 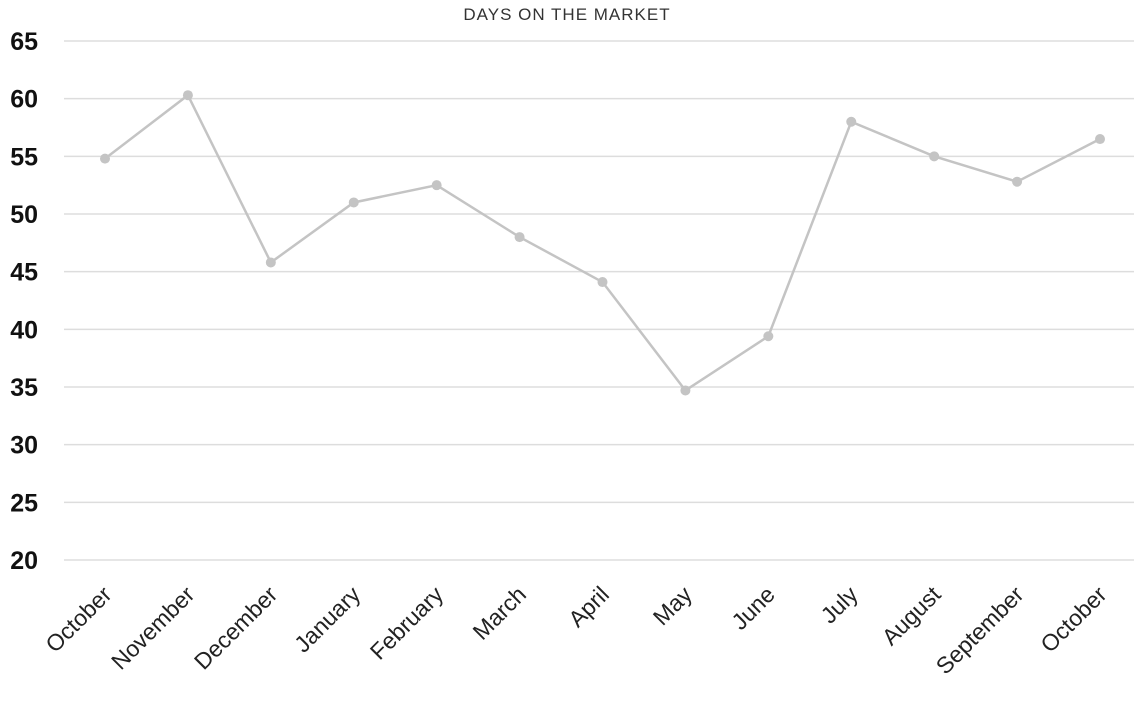 I want to click on y-tick-label: 65, so click(x=24, y=42).